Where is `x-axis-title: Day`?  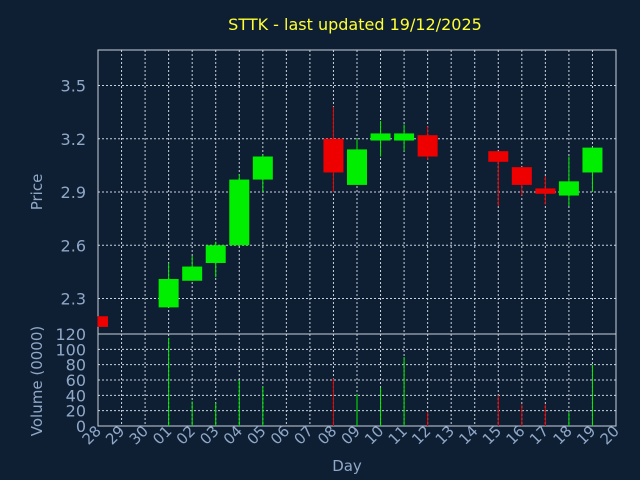 x-axis-title: Day is located at coordinates (347, 466).